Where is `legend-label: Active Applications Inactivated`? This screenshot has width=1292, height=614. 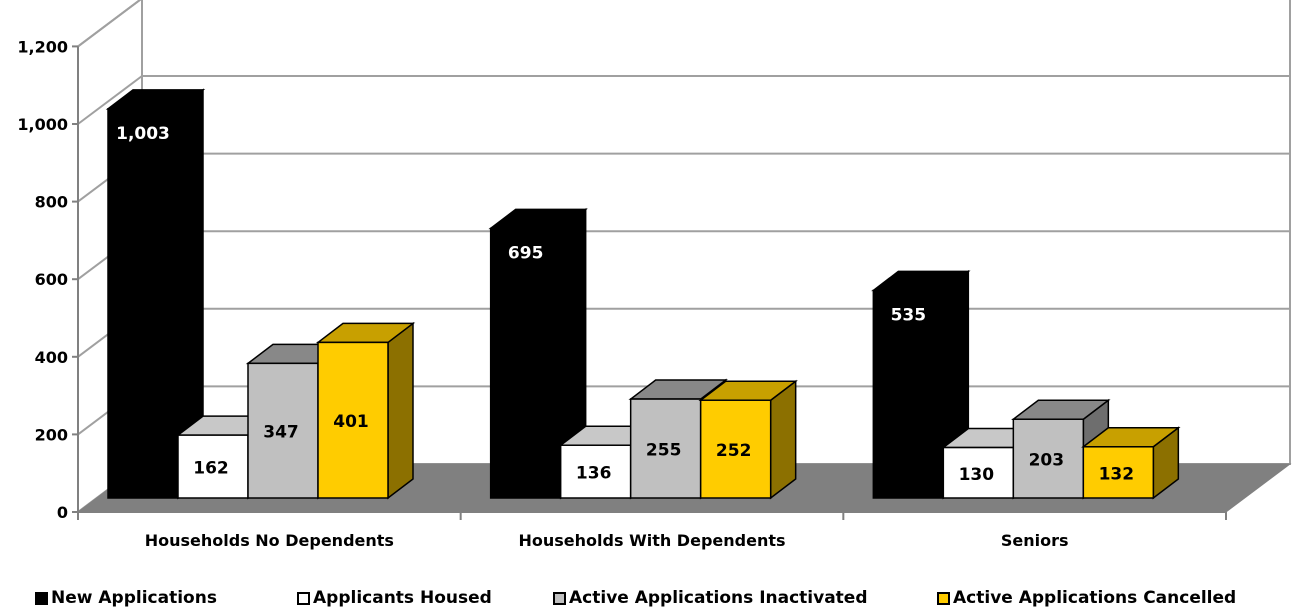 legend-label: Active Applications Inactivated is located at coordinates (718, 598).